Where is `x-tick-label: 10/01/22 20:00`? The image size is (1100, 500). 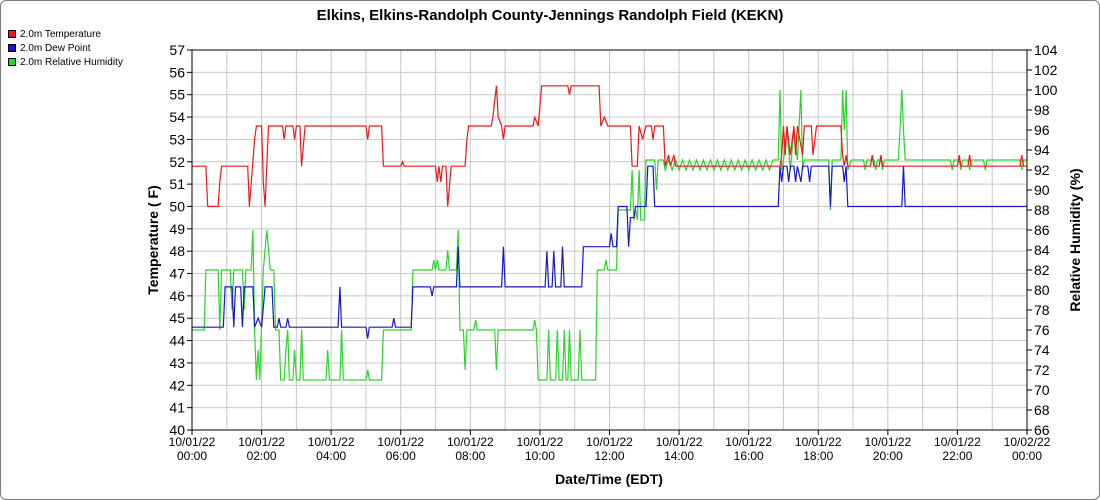 x-tick-label: 10/01/22 20:00 is located at coordinates (887, 449).